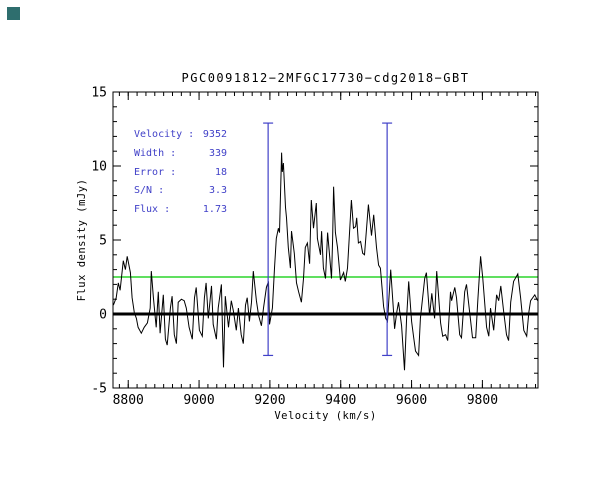 The image size is (612, 500). Describe the element at coordinates (217, 153) in the screenshot. I see `annotation-value: 339` at that location.